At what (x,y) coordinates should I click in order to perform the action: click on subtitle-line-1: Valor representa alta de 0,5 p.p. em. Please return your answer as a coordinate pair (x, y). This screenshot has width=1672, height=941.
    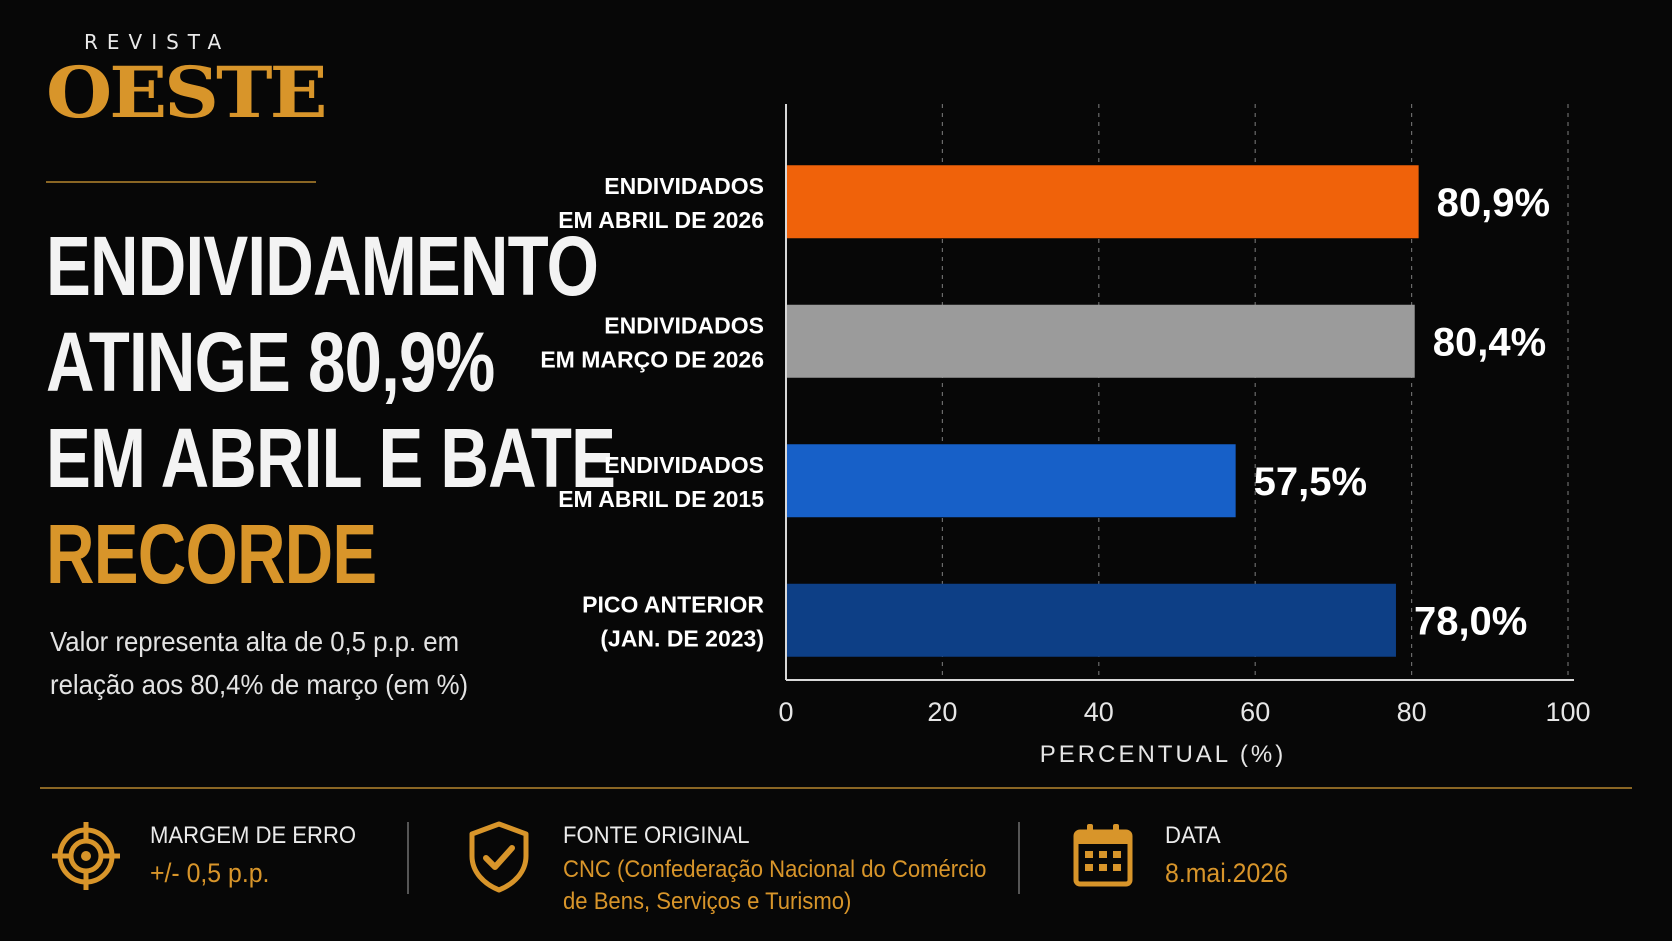
    Looking at the image, I should click on (255, 641).